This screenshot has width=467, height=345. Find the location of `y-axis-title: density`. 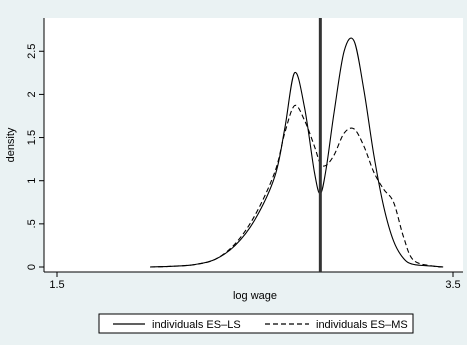

y-axis-title: density is located at coordinates (11, 144).